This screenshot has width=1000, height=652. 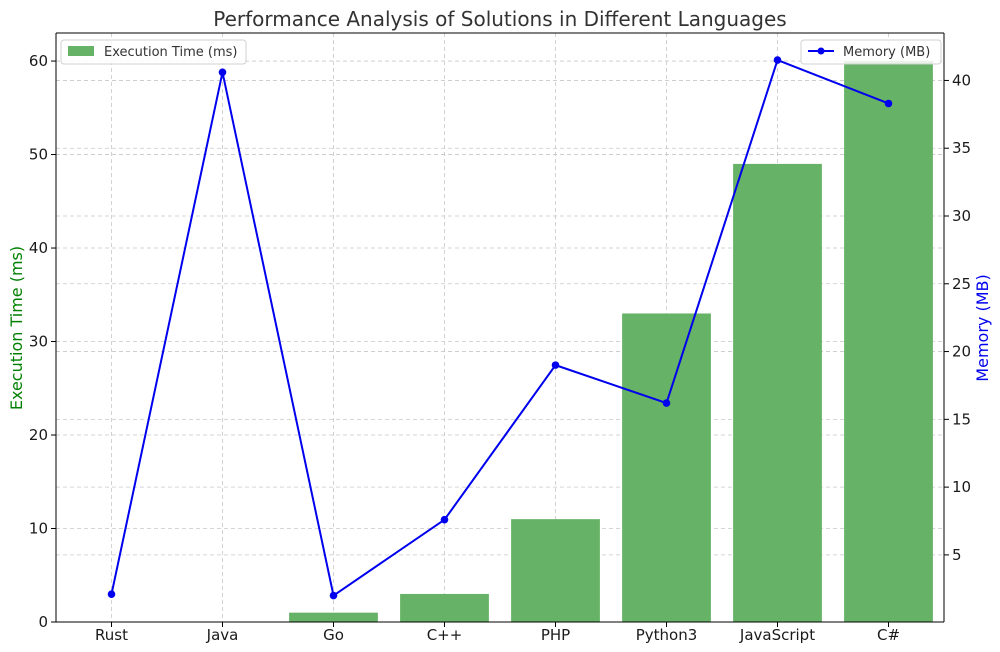 I want to click on y-left-tick-label: 50, so click(x=38, y=155).